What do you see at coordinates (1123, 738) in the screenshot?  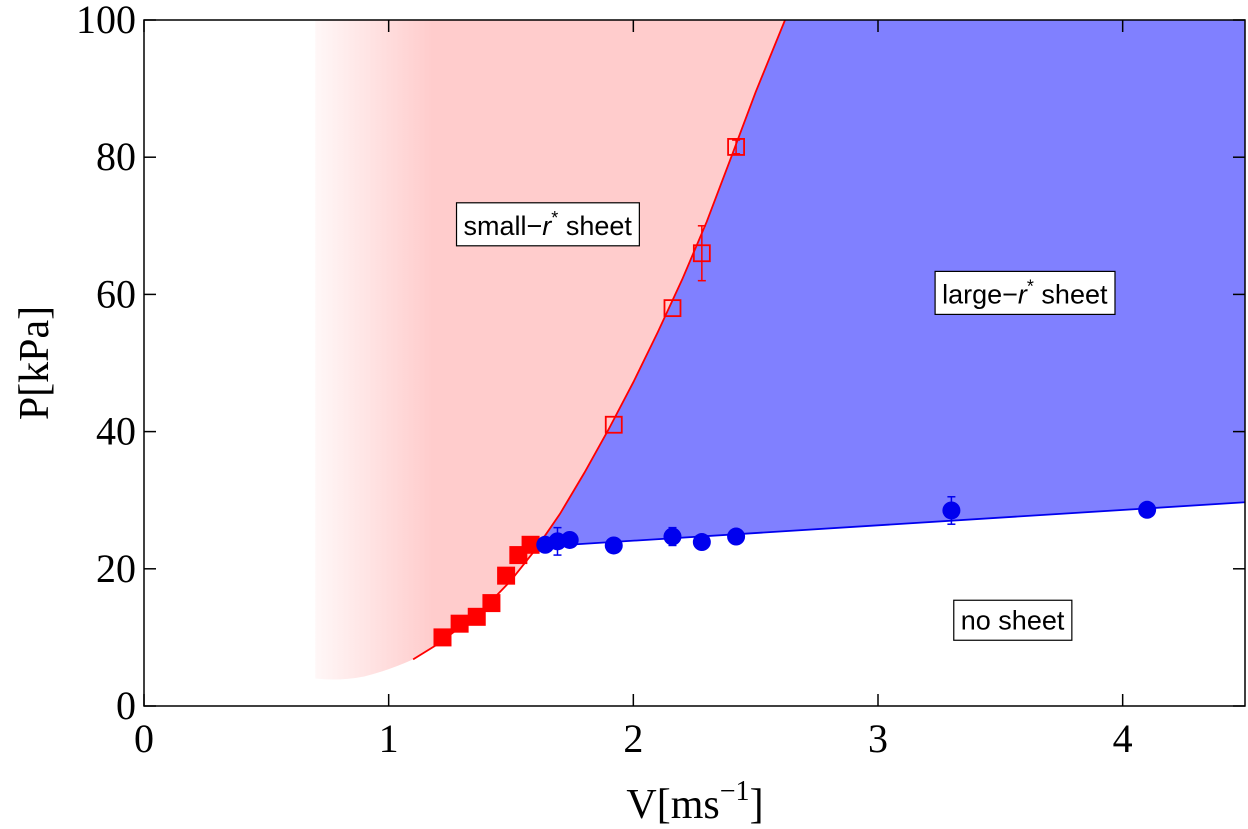 I see `x-tick-label: 4` at bounding box center [1123, 738].